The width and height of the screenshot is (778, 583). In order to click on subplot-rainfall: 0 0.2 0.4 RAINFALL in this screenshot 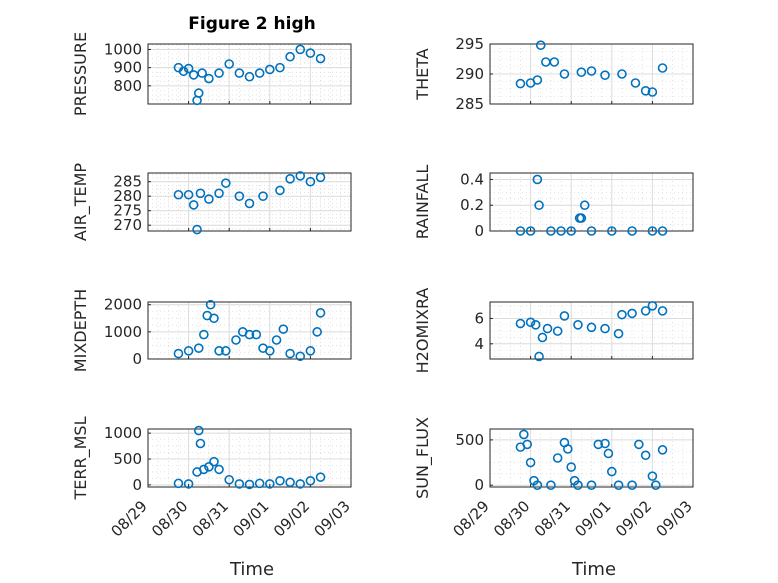, I will do `click(553, 202)`.